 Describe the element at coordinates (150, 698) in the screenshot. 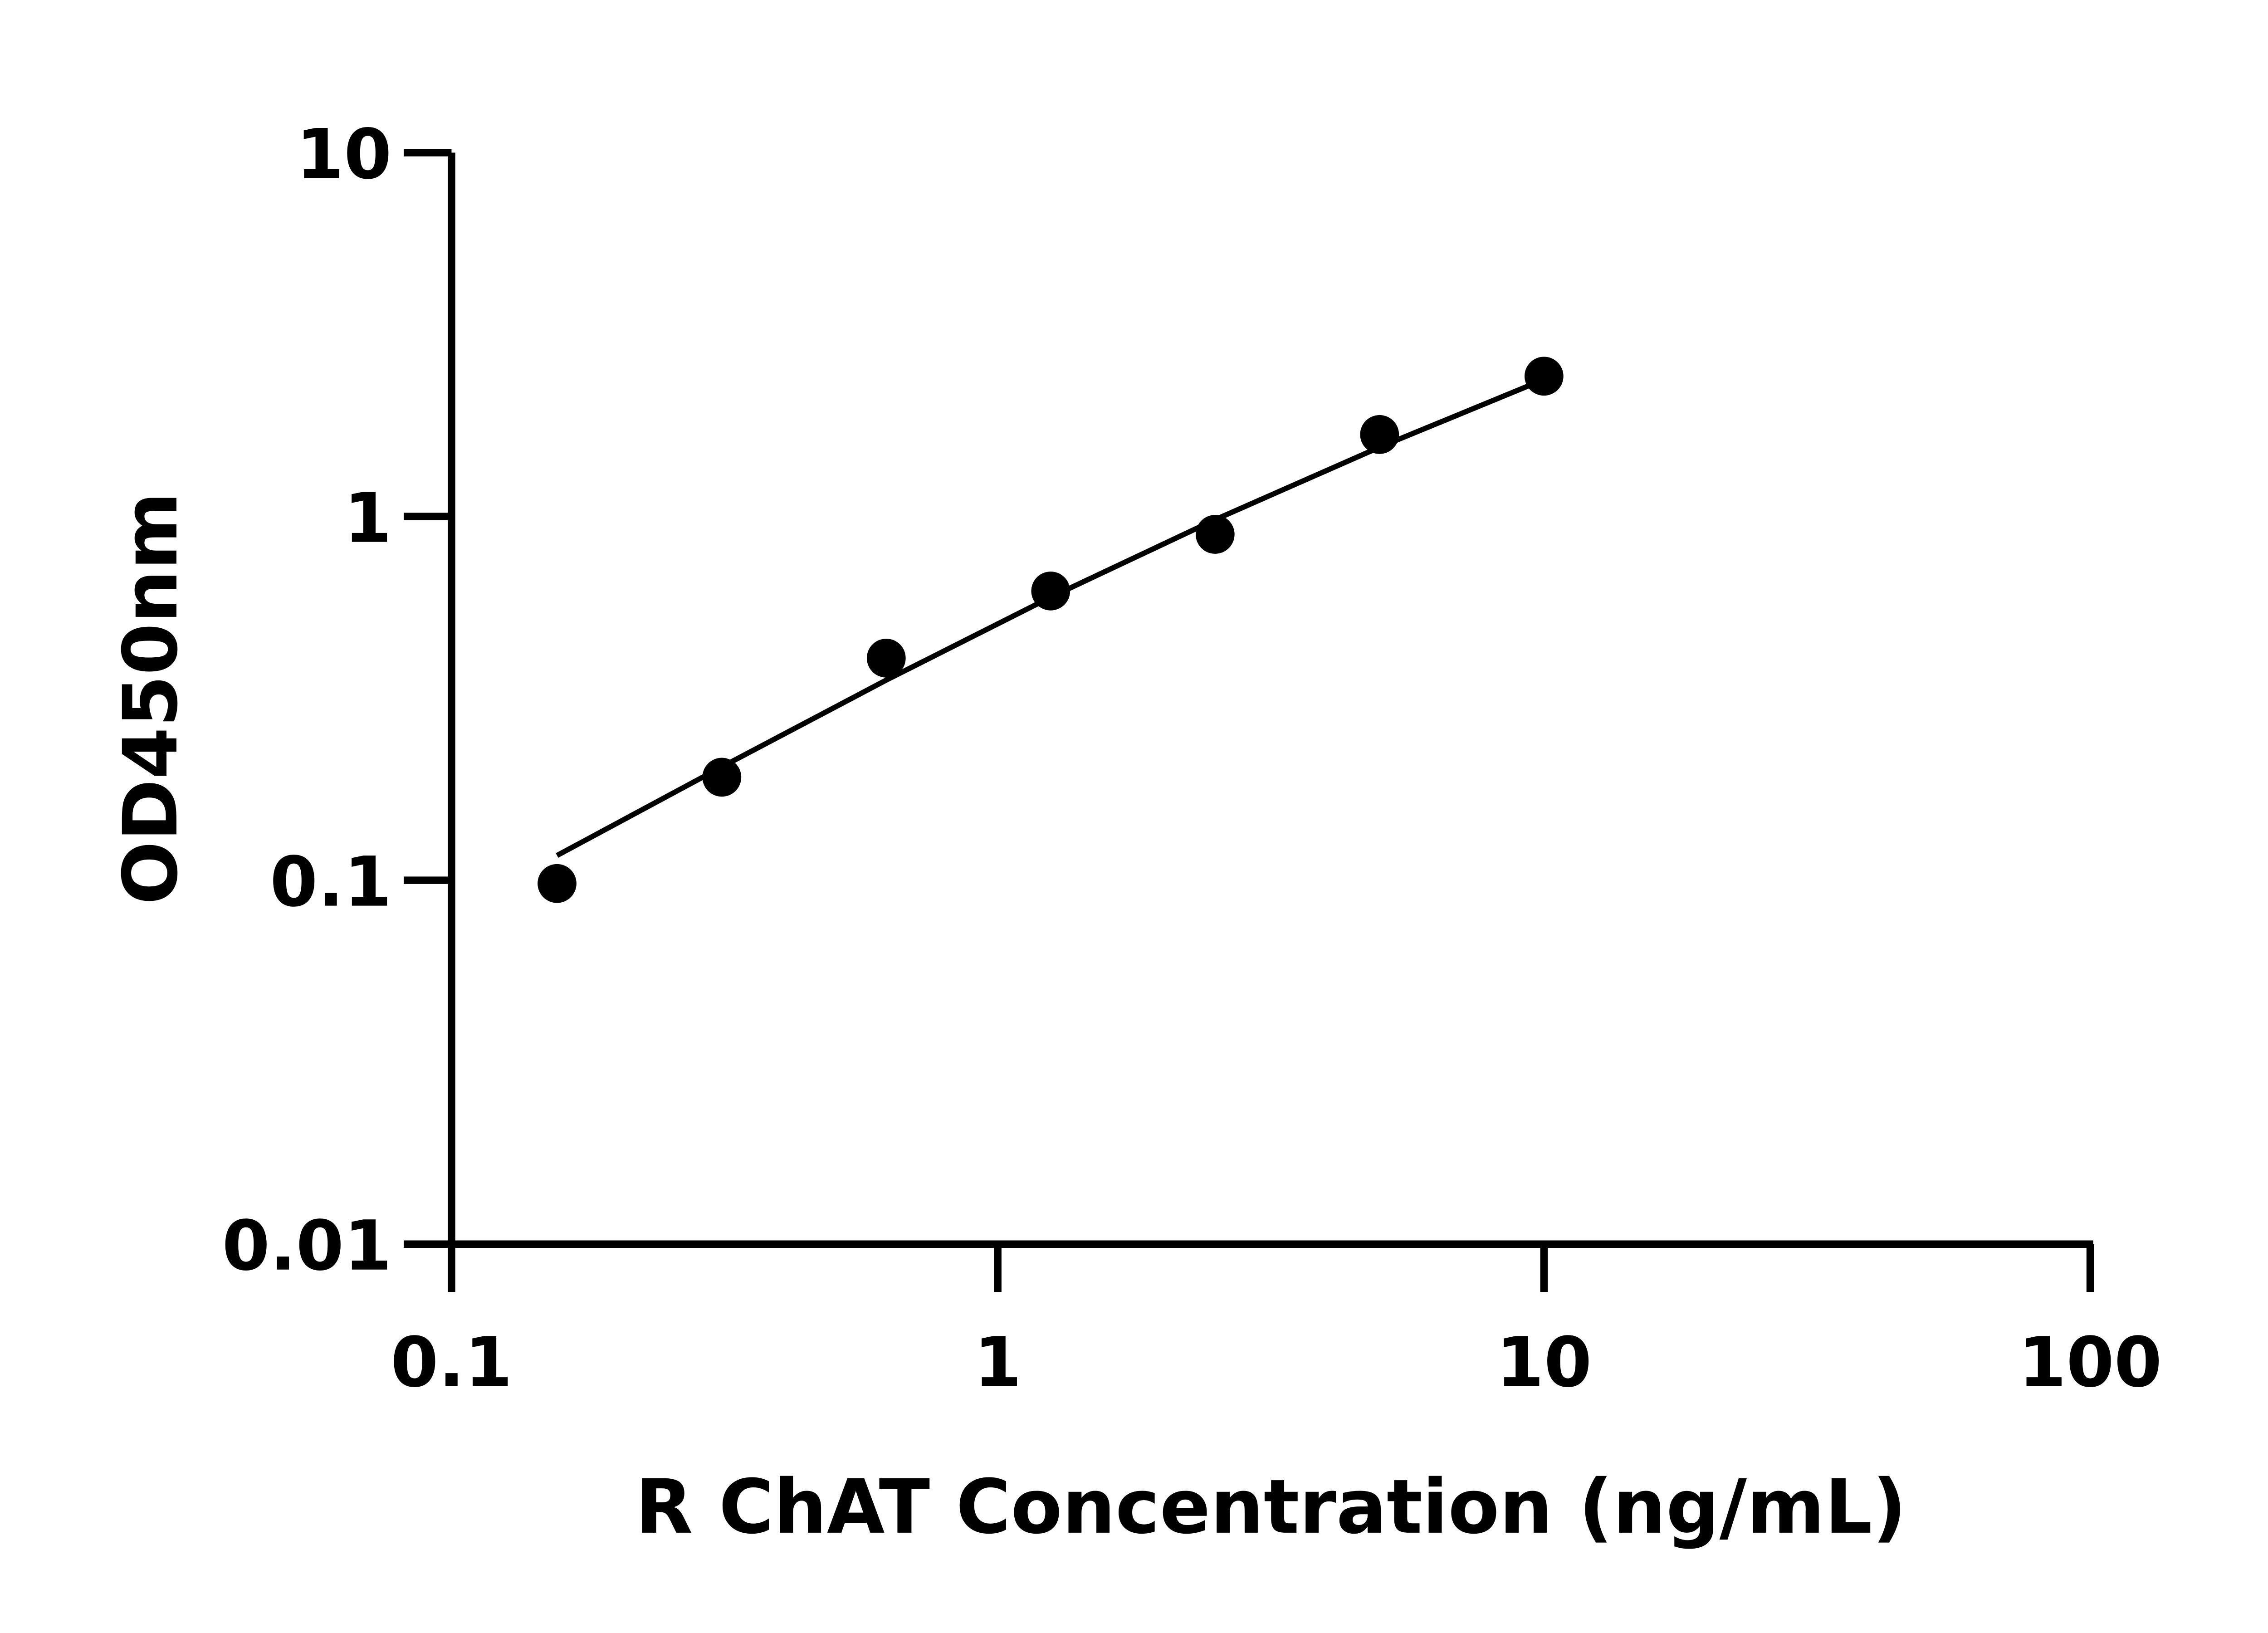

I see `y-axis-label: OD450nm` at that location.